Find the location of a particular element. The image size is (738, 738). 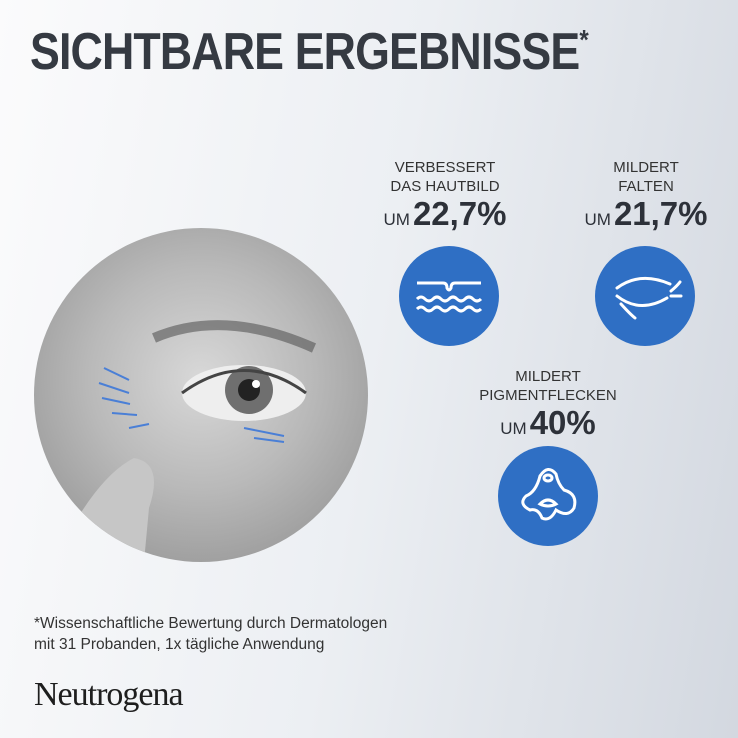

footnote-line: mit 31 Probanden, 1x tägliche Anwendung is located at coordinates (179, 644).